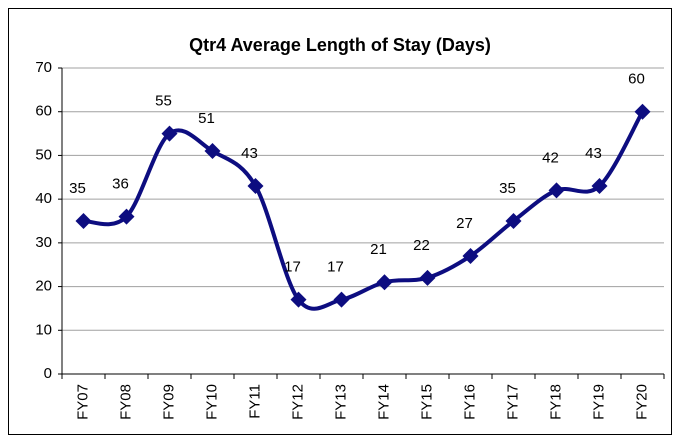  I want to click on data-label: 27, so click(464, 223).